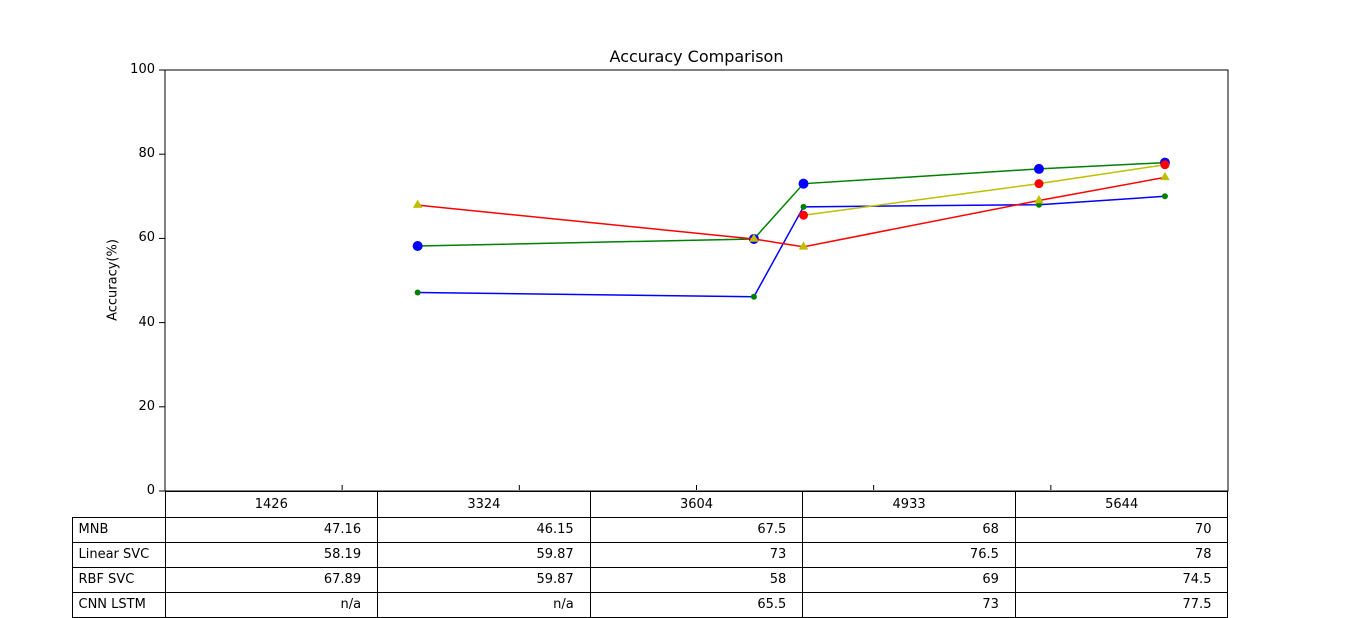 The height and width of the screenshot is (618, 1350). Describe the element at coordinates (484, 504) in the screenshot. I see `table-column-header: 3324` at that location.